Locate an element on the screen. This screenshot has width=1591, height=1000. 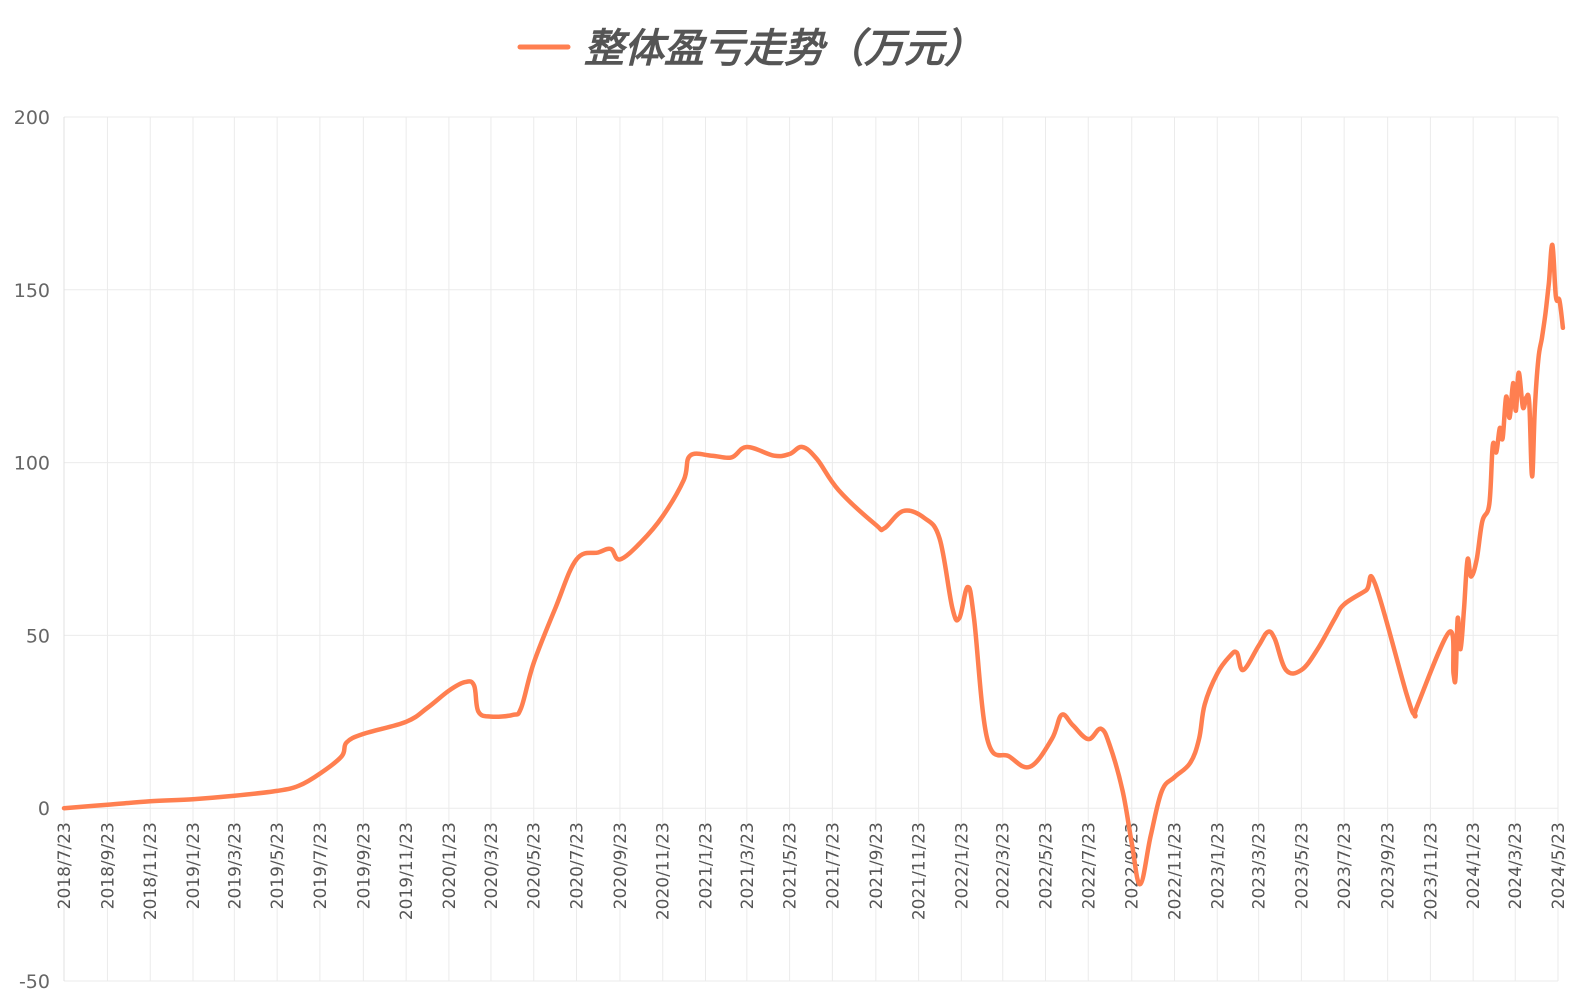
legend: 整体盈亏走势（万元） is located at coordinates (750, 49).